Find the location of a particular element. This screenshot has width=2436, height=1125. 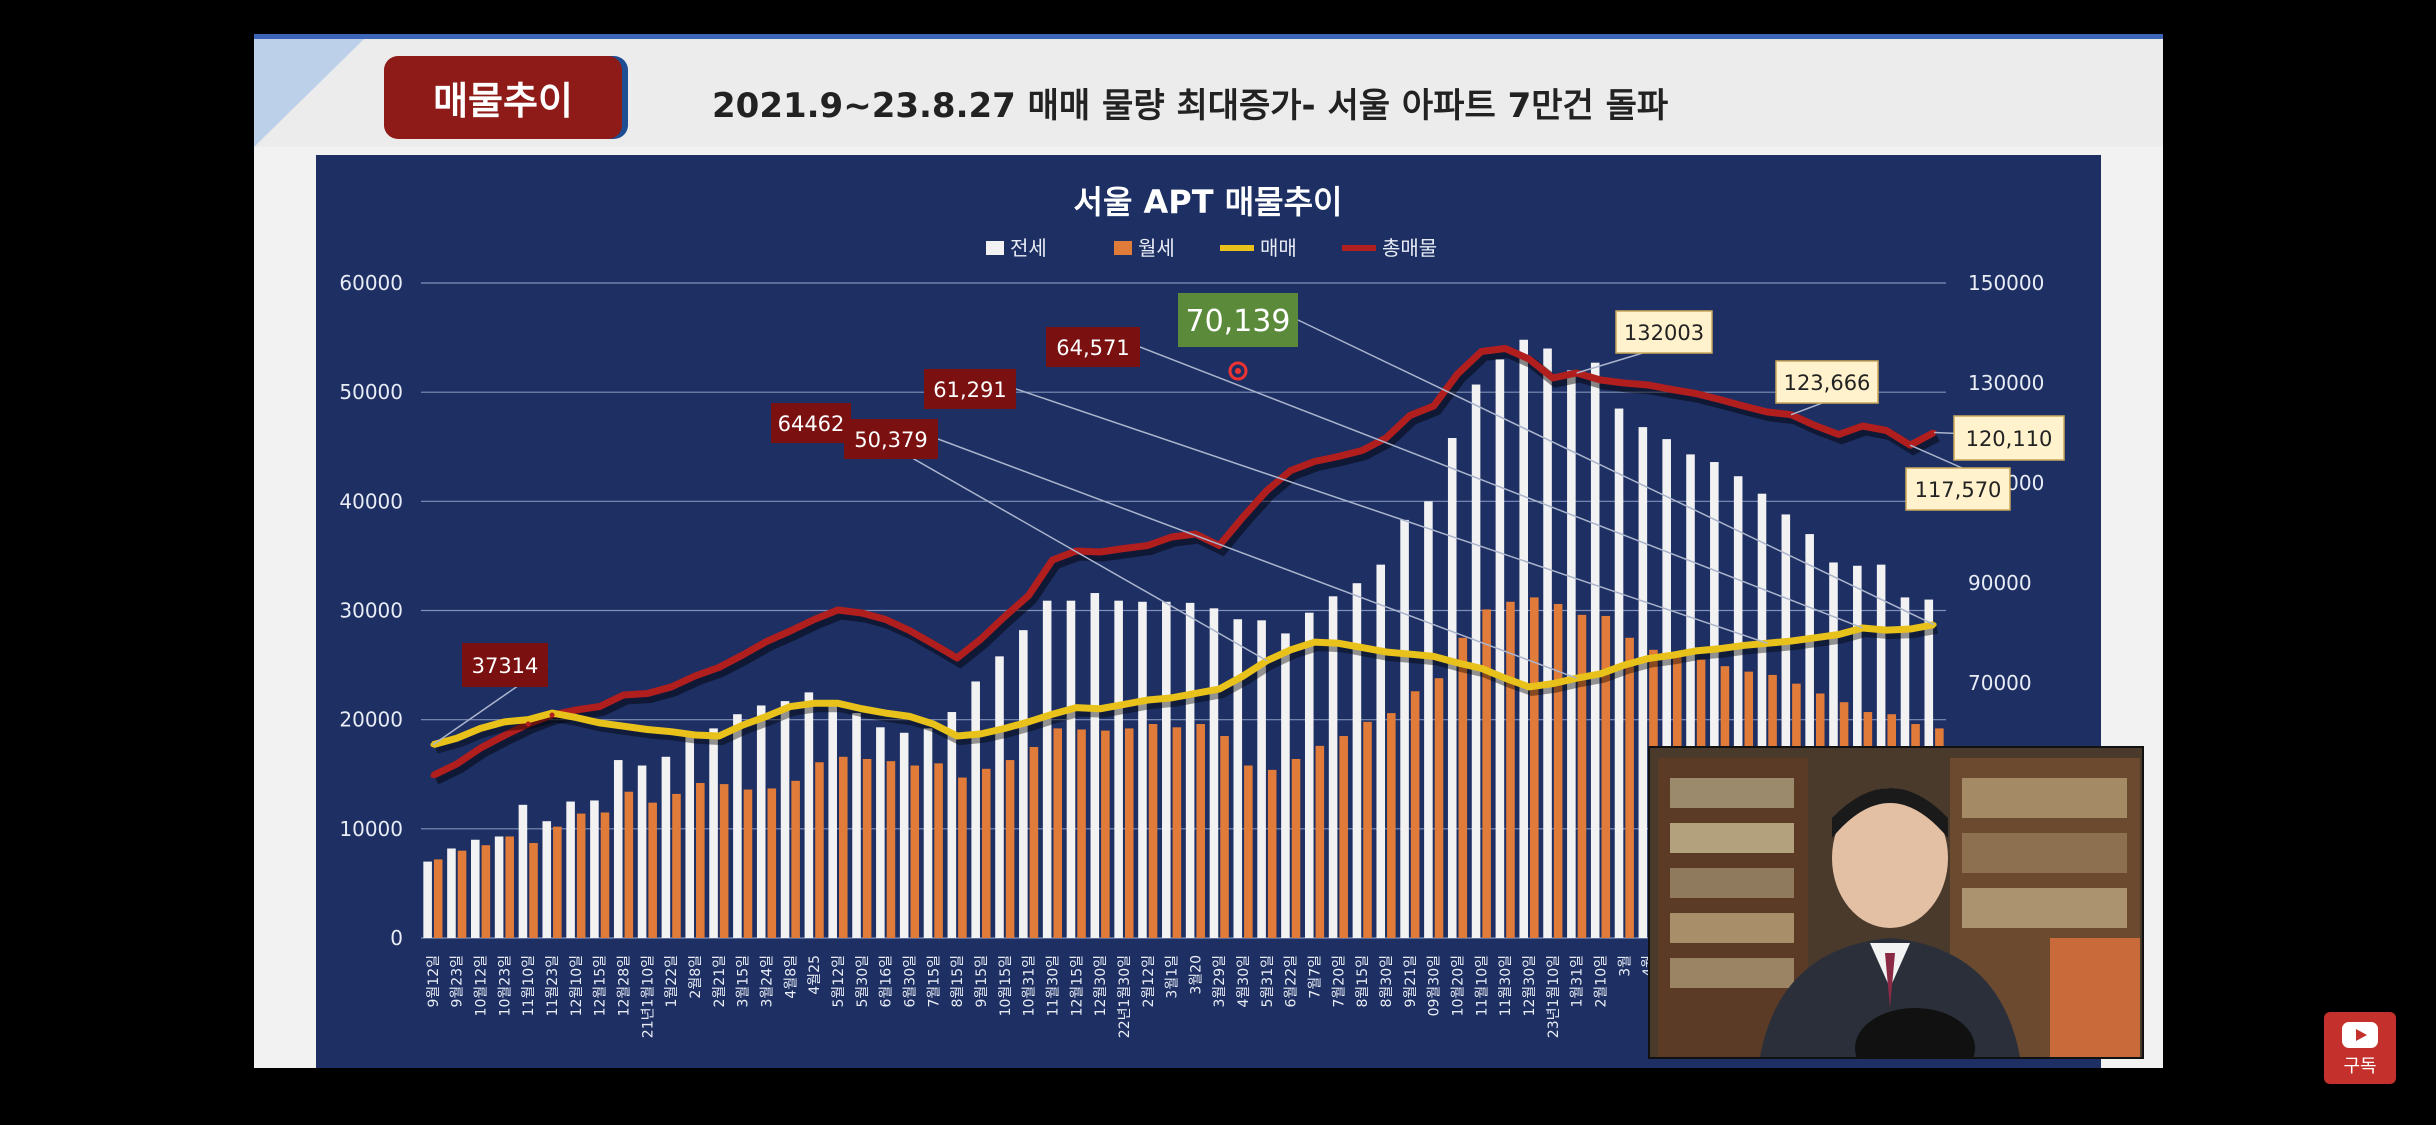

y-tick-left: 20000 is located at coordinates (371, 720).